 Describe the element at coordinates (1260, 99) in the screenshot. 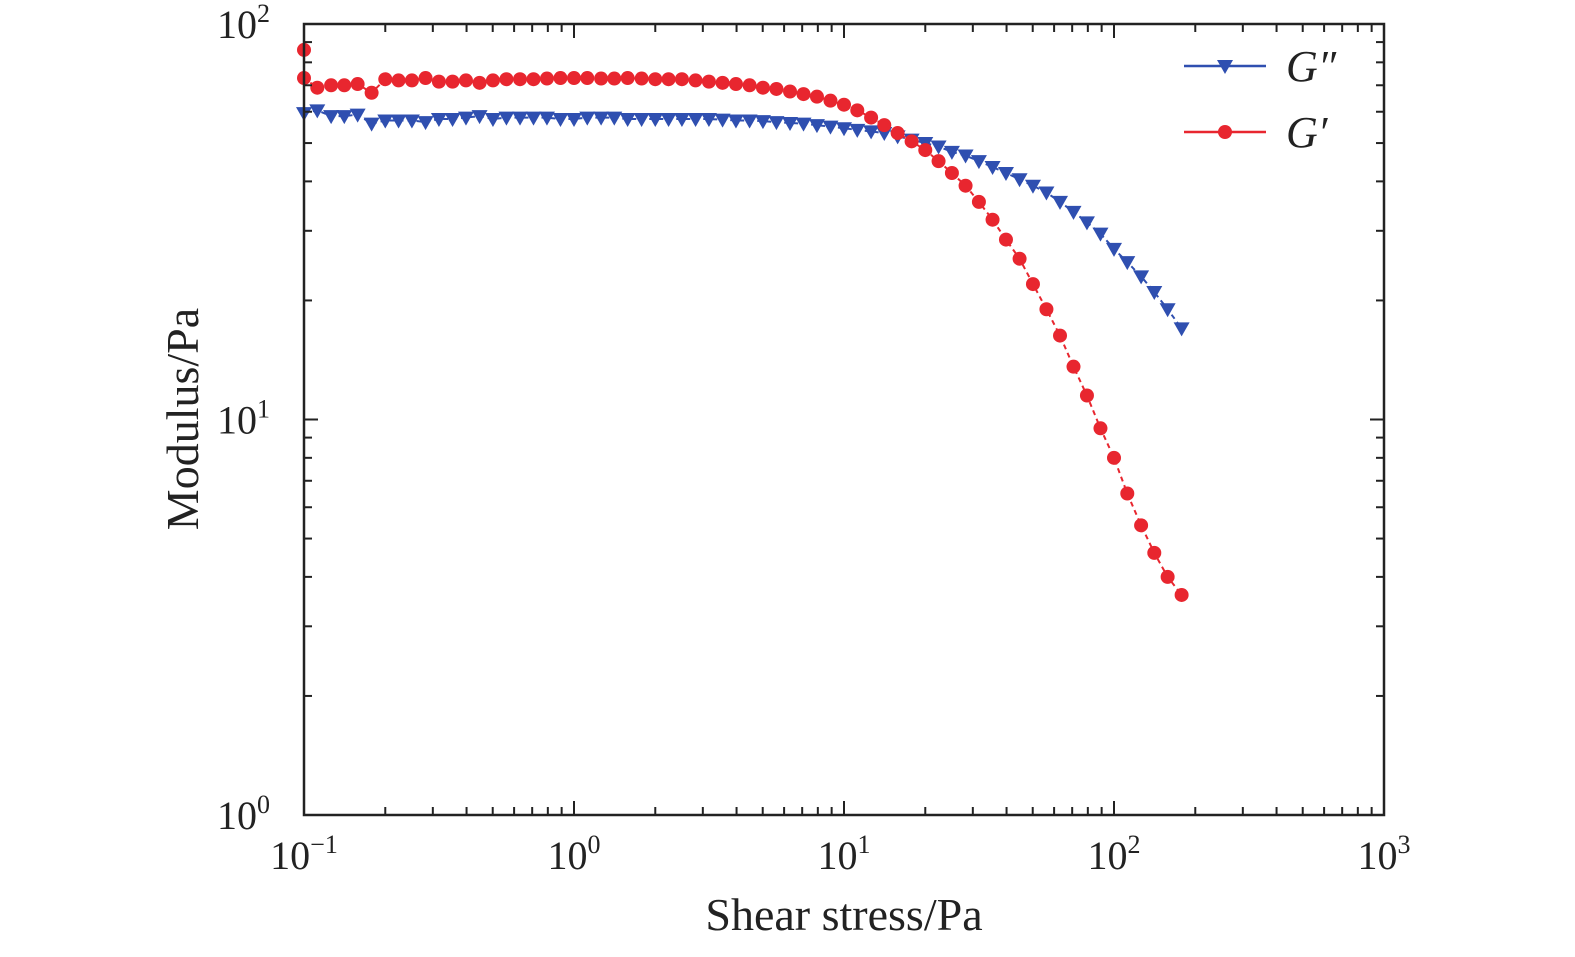

I see `legend: G″ G′` at that location.